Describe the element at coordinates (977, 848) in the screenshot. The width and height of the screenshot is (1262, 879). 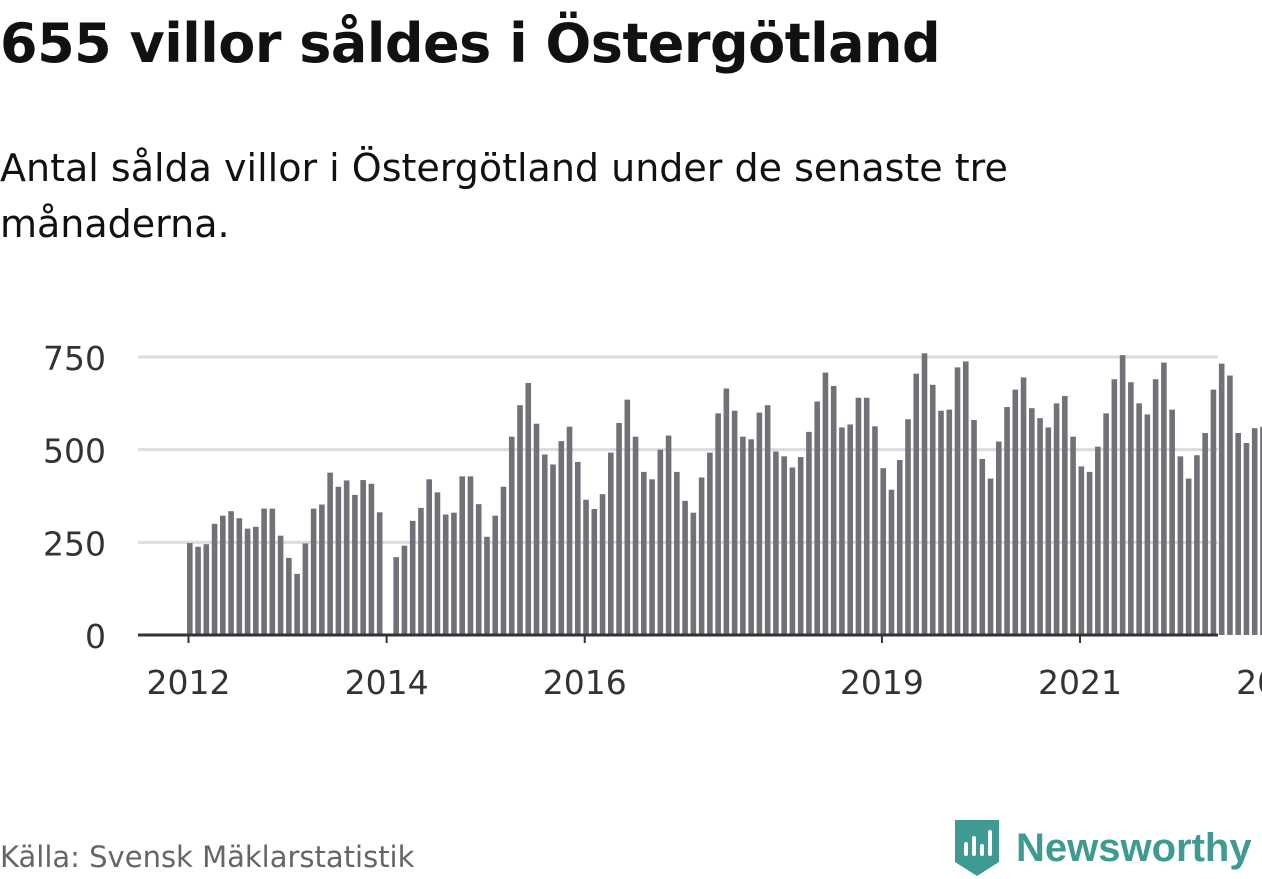
I see `newsworthy-logo-icon` at that location.